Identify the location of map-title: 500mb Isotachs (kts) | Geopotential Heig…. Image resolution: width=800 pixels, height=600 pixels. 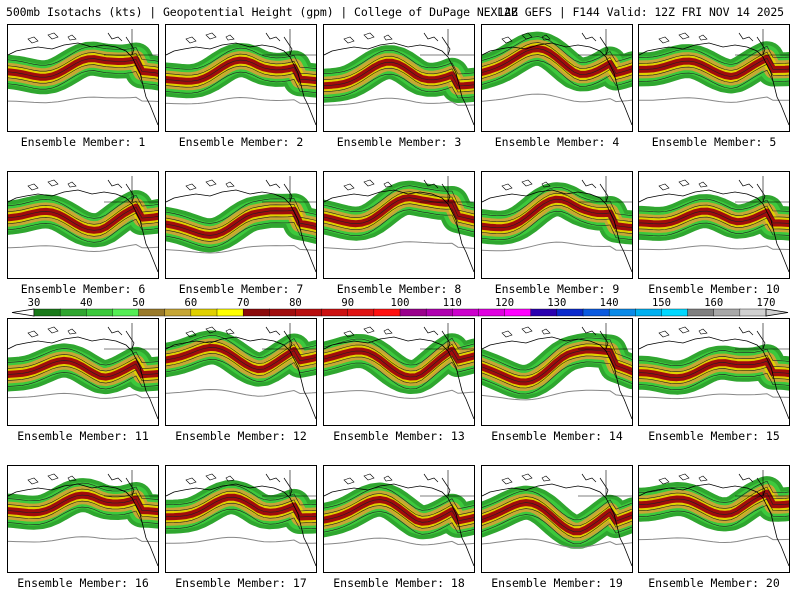
(262, 12).